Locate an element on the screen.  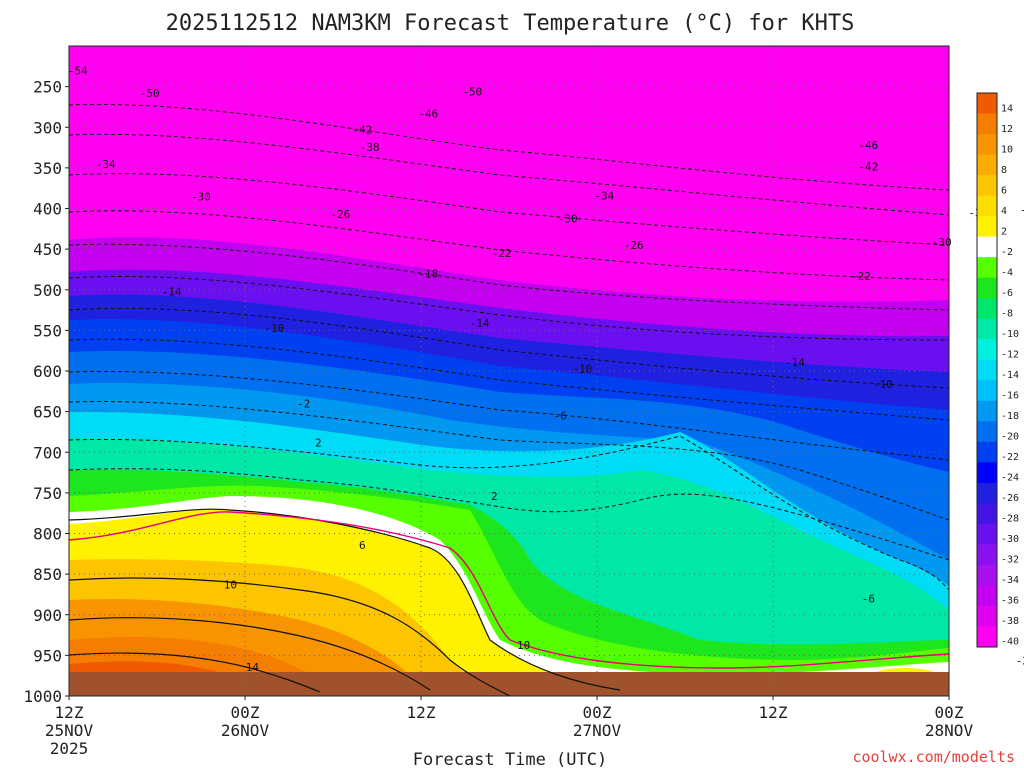
legend-label: 6 is located at coordinates (1004, 190).